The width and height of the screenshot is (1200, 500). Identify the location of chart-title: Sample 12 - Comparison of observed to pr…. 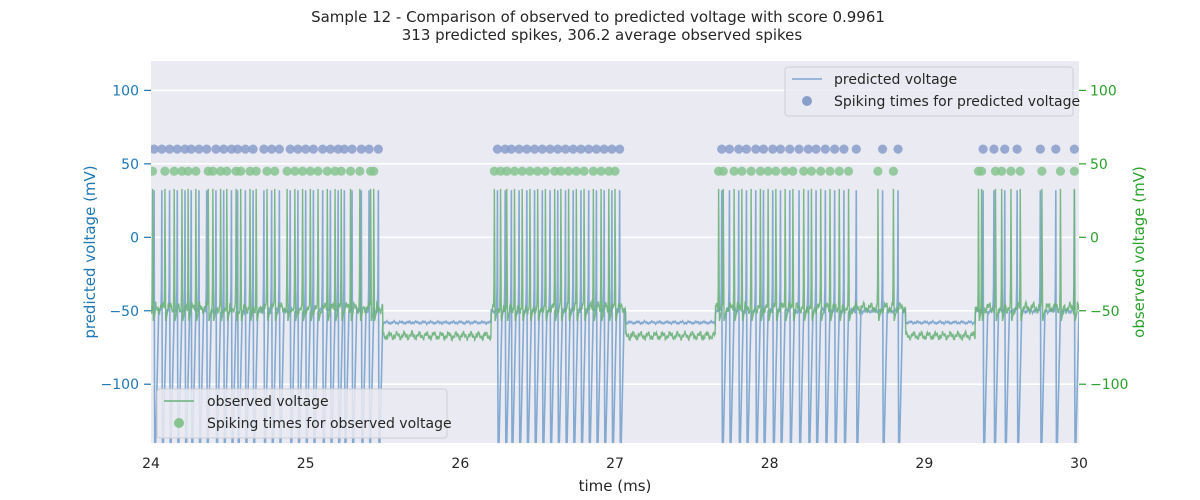
(598, 17).